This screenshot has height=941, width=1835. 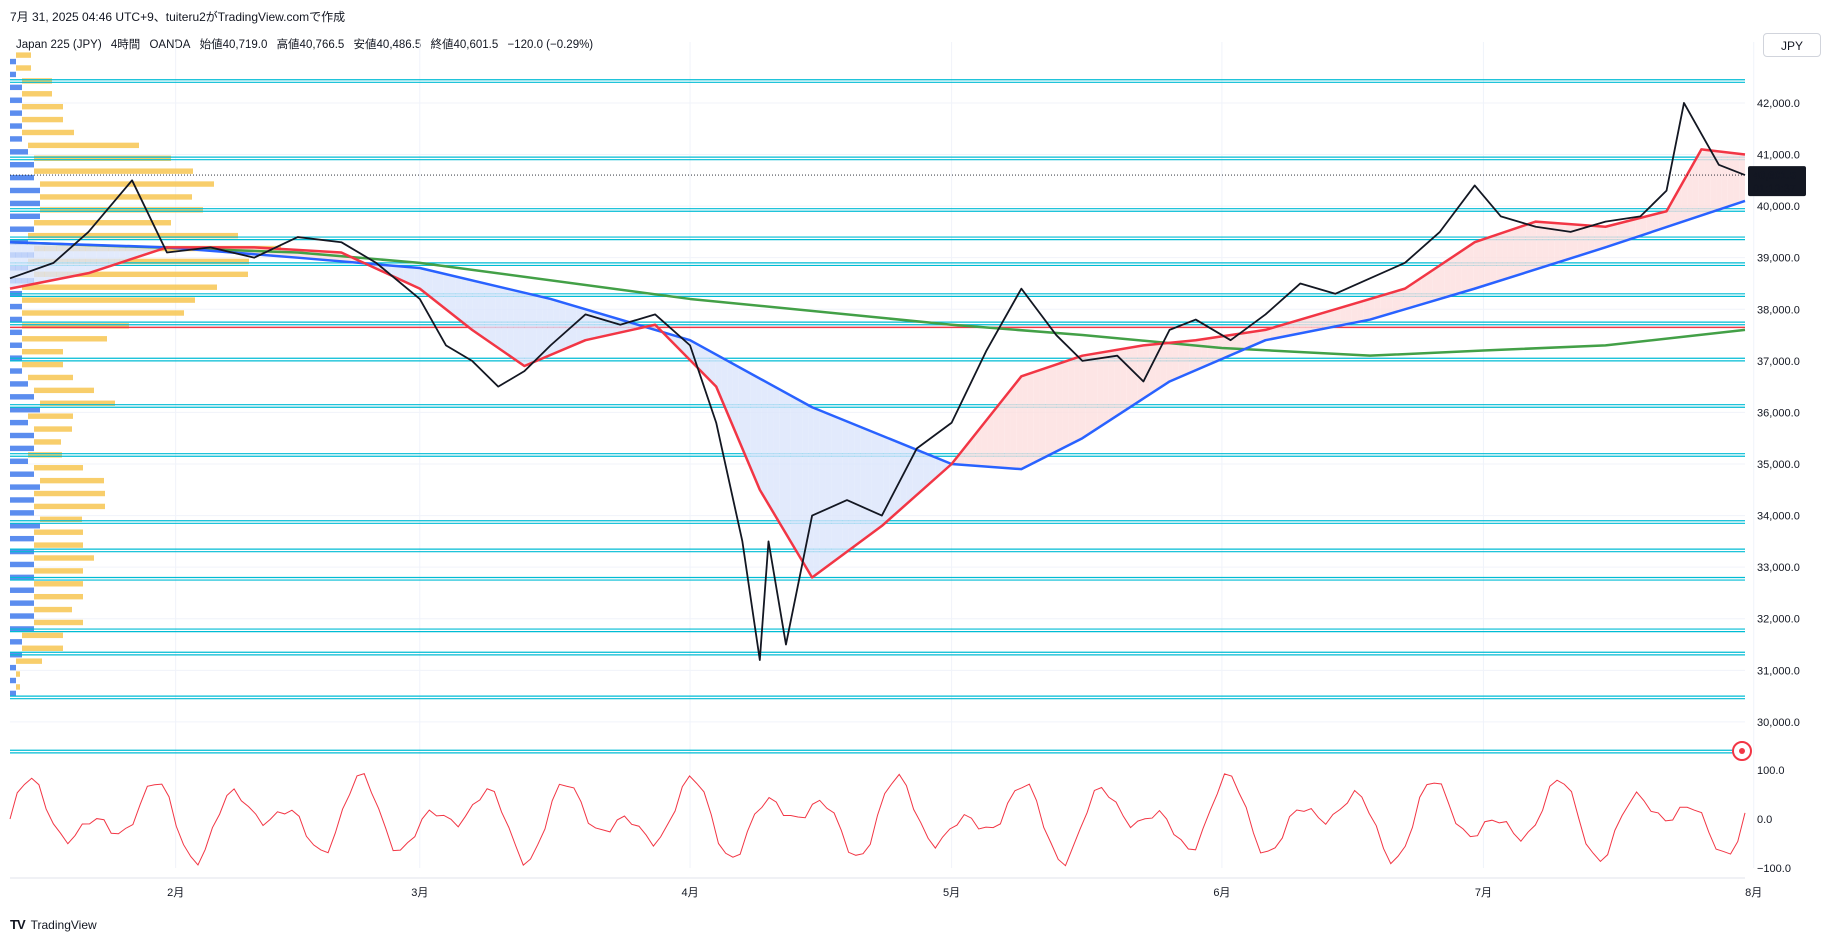 What do you see at coordinates (125, 45) in the screenshot?
I see `timeframe-label: 4時間` at bounding box center [125, 45].